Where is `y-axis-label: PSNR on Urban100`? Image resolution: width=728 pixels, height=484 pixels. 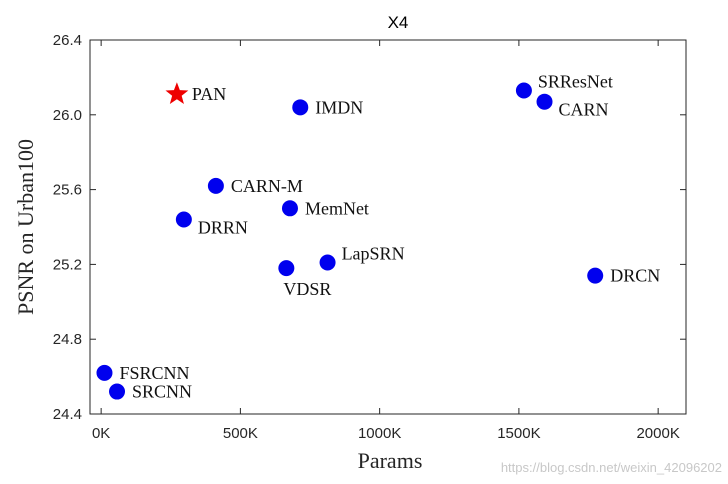
y-axis-label: PSNR on Urban100 is located at coordinates (25, 227).